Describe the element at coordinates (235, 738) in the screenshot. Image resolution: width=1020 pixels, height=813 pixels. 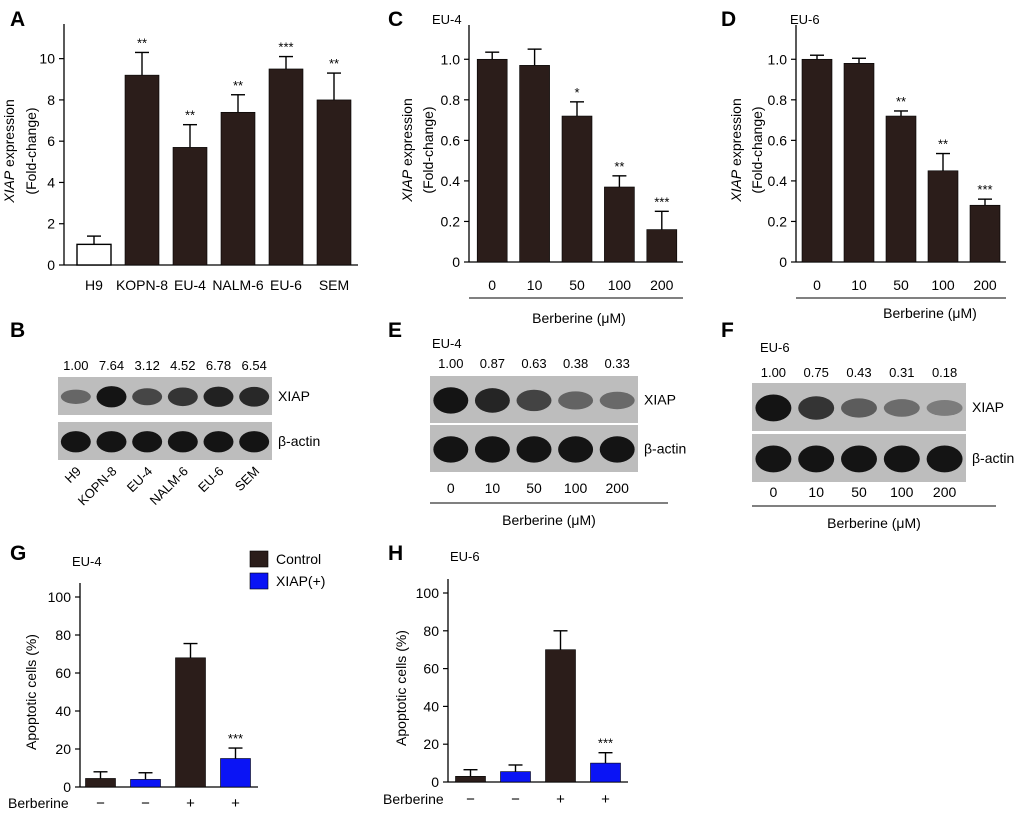
I see `panel-g-significance-3: ***` at that location.